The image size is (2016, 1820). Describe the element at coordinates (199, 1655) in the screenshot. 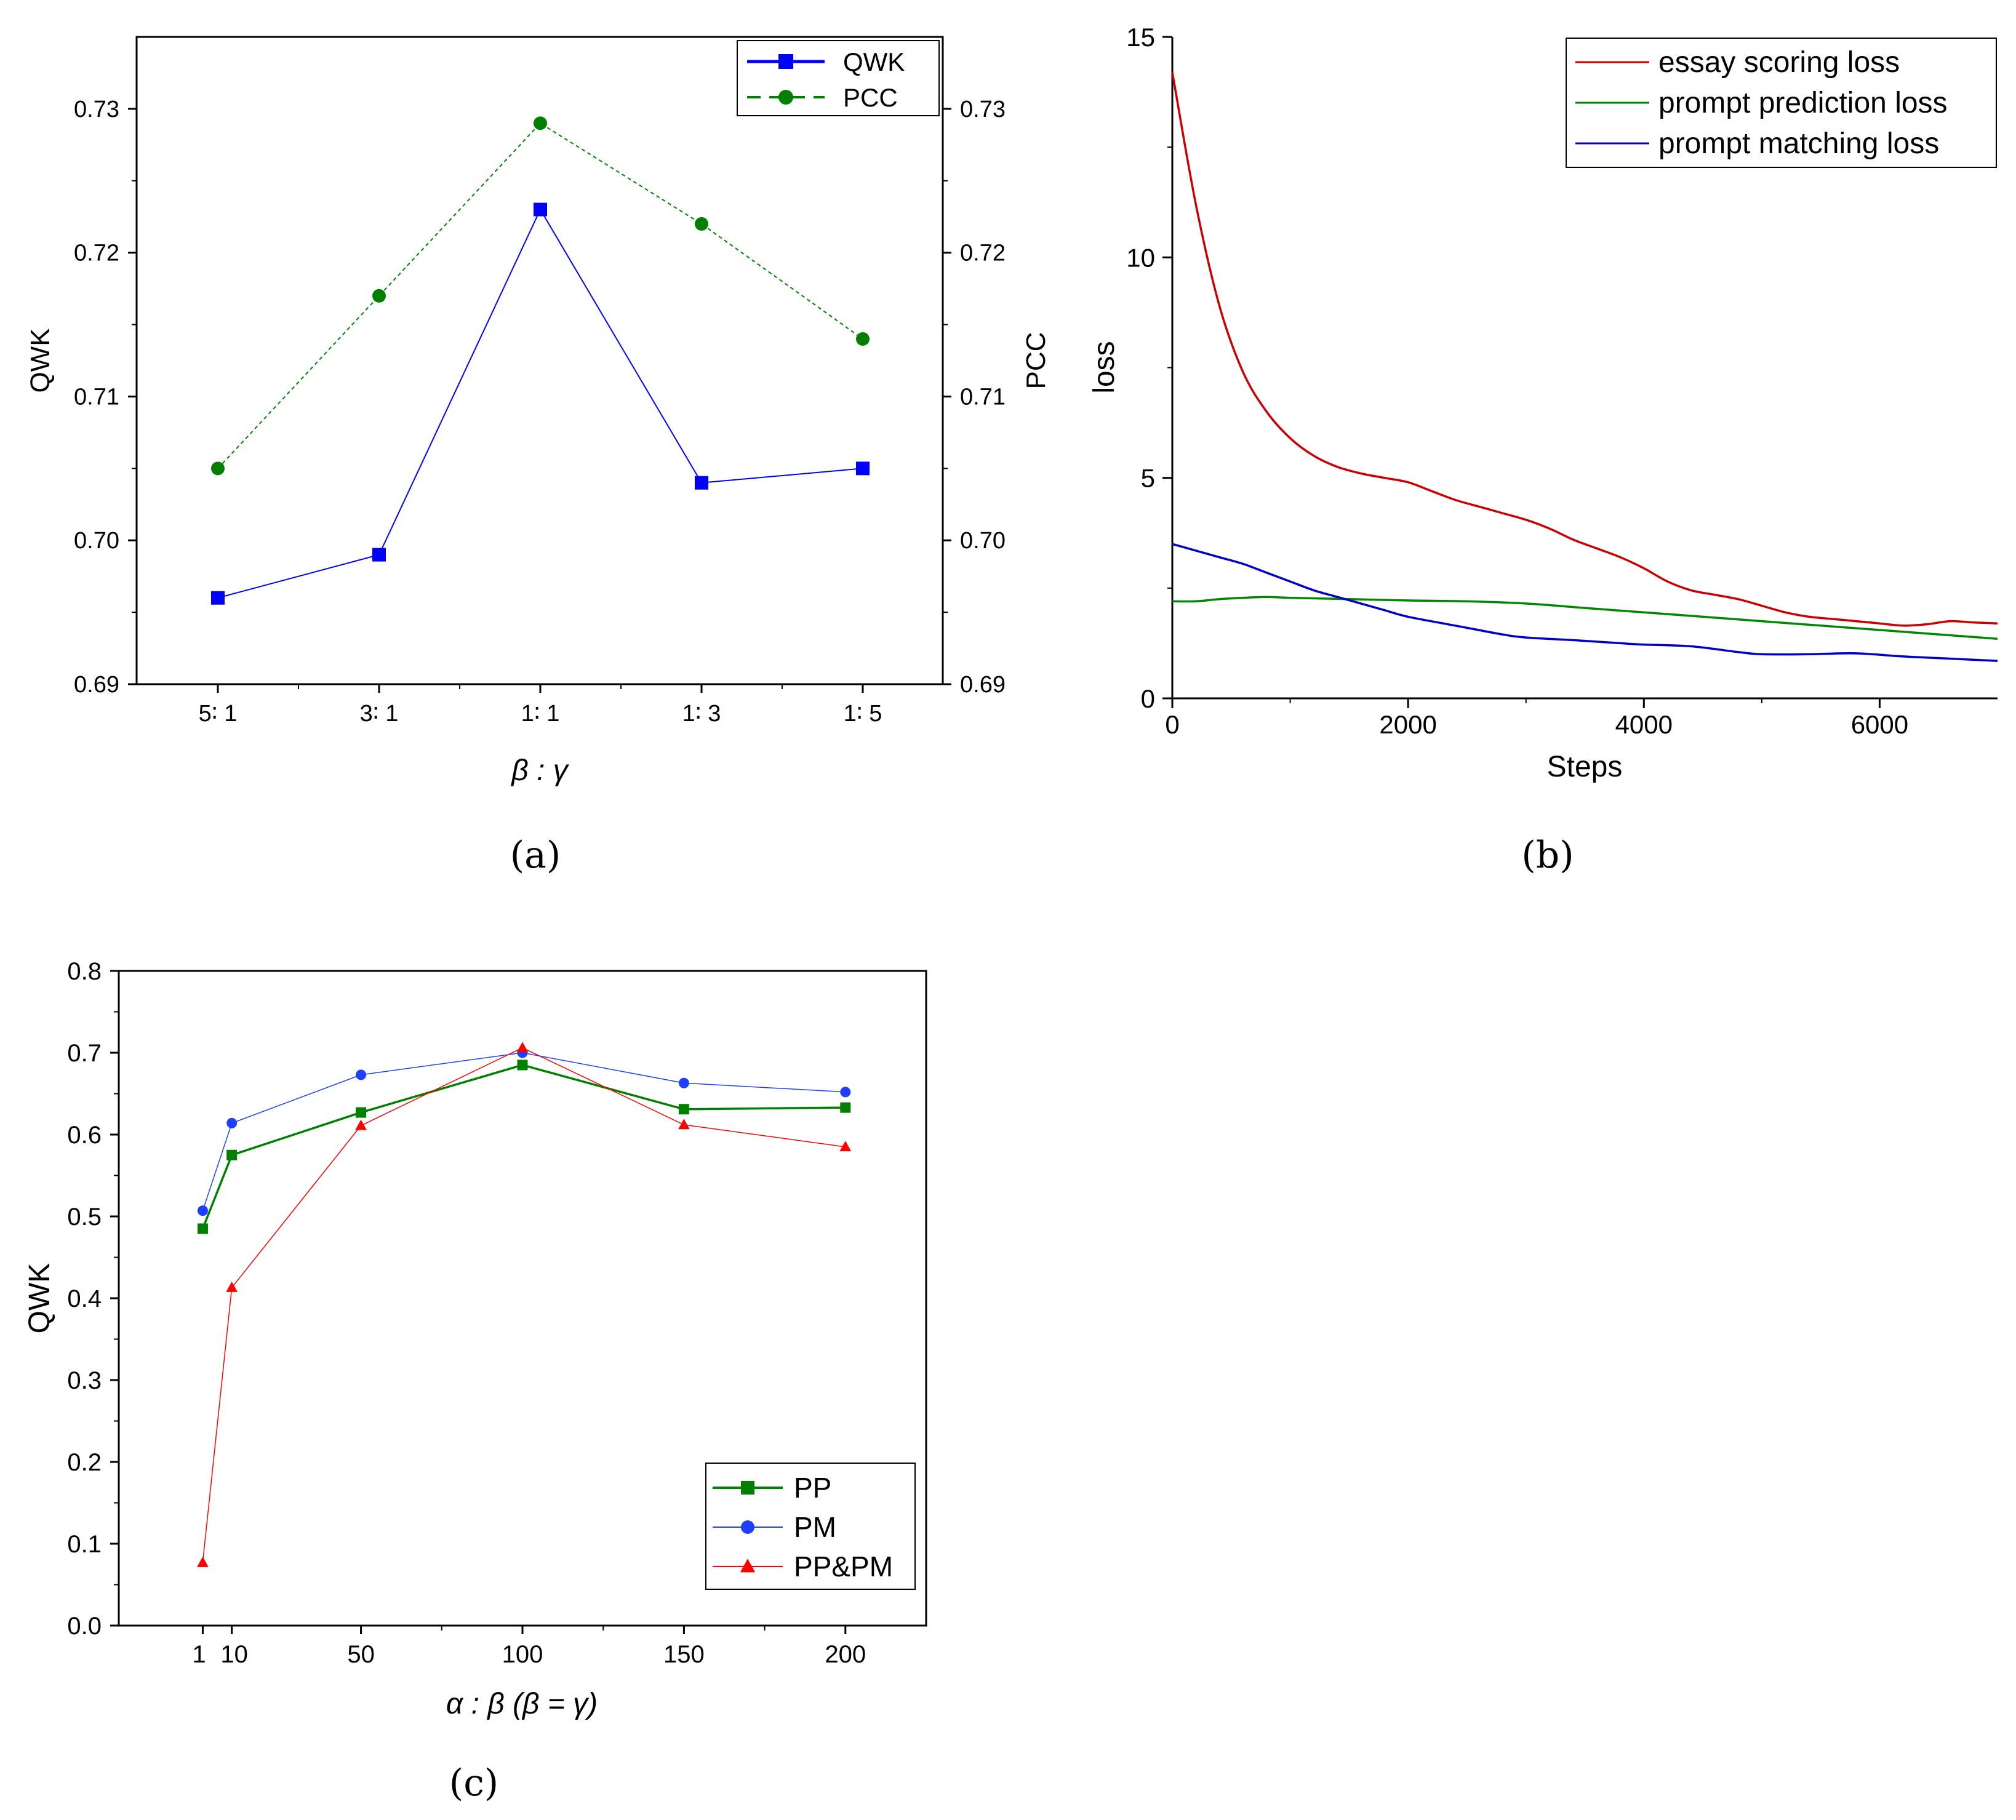

I see `x-tick-label: 1` at that location.